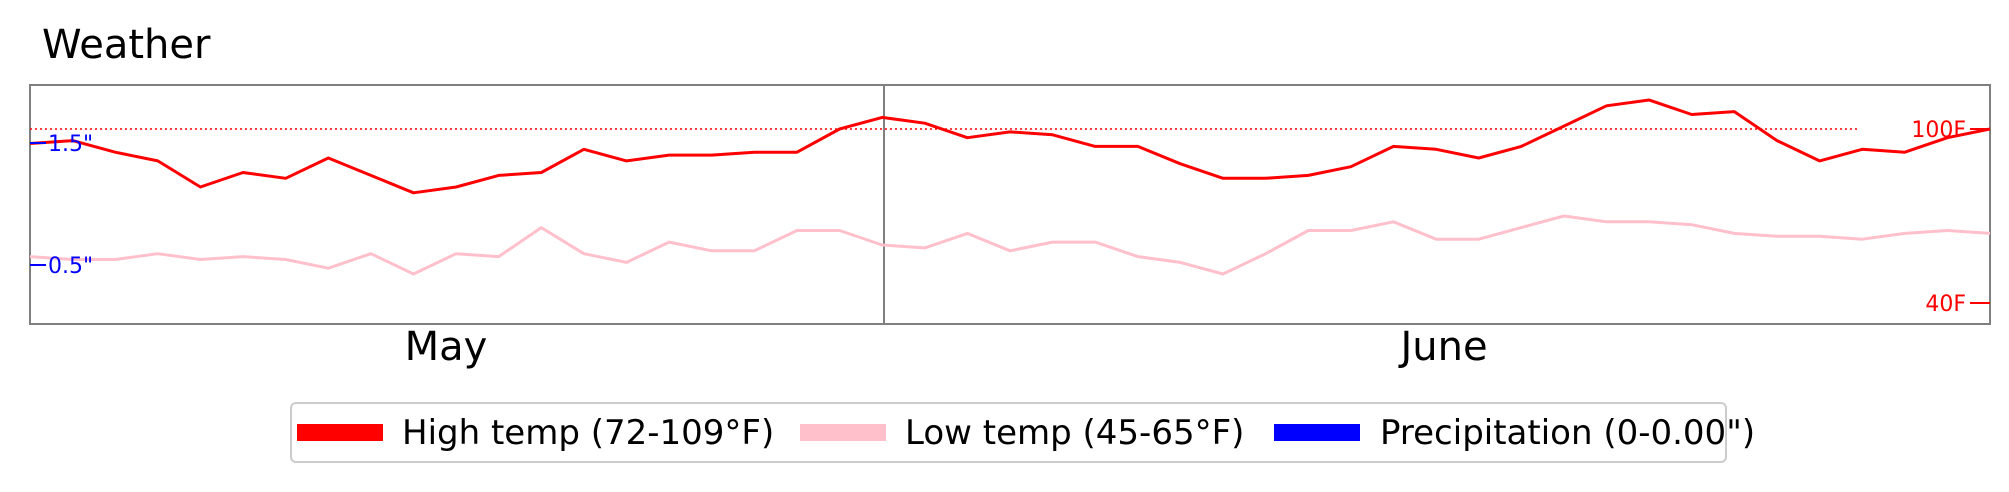 Image resolution: width=2009 pixels, height=492 pixels. I want to click on legend-label-high-temp: High temp (72-109°F), so click(588, 433).